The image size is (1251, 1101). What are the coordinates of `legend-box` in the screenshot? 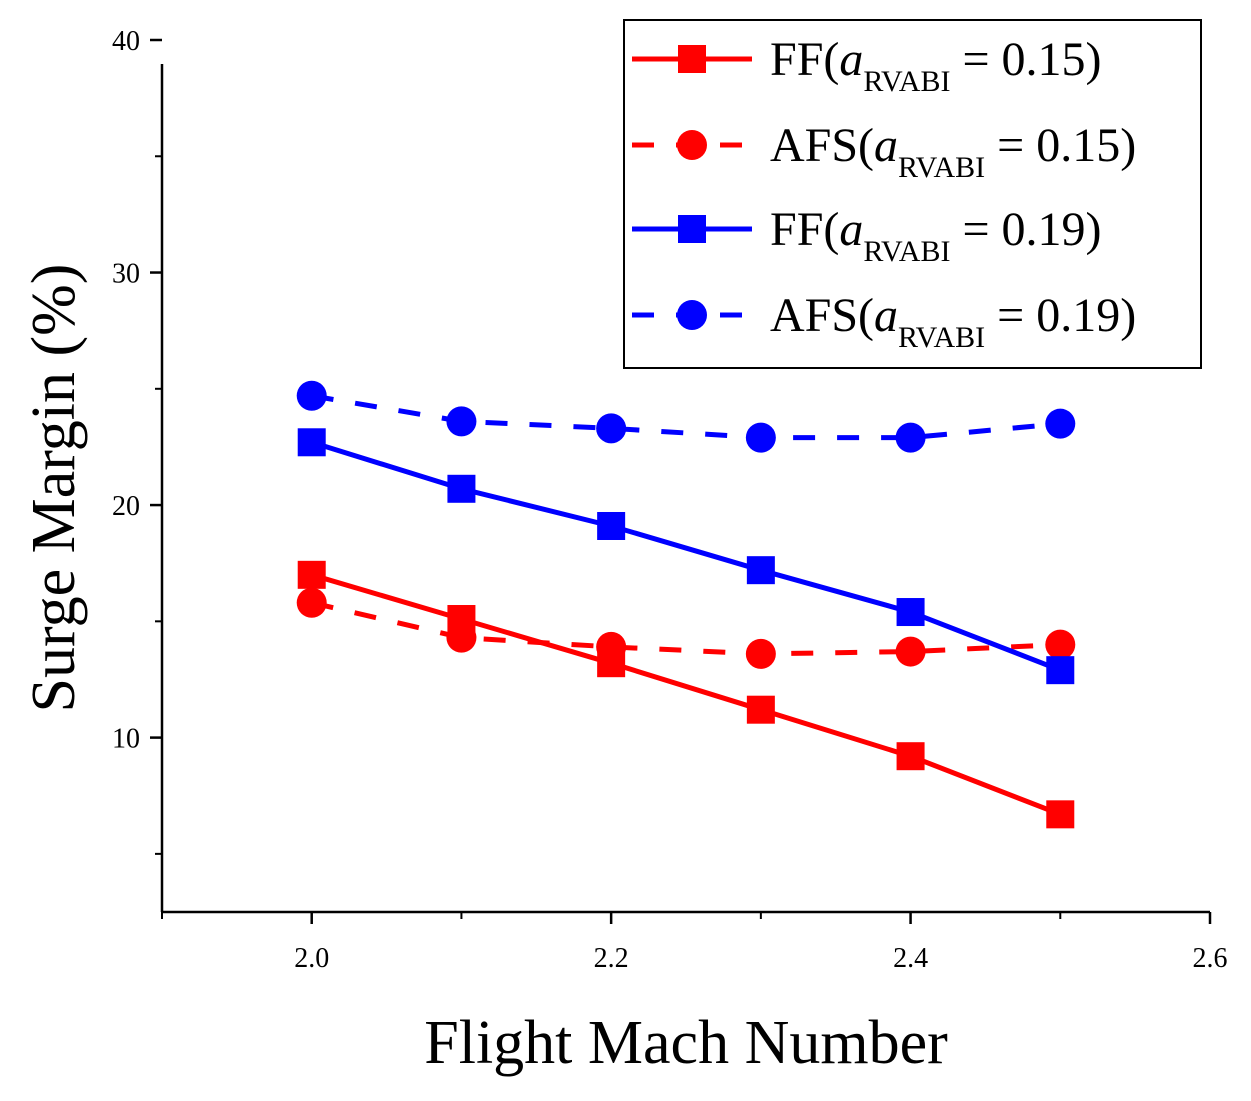 It's located at (912, 194).